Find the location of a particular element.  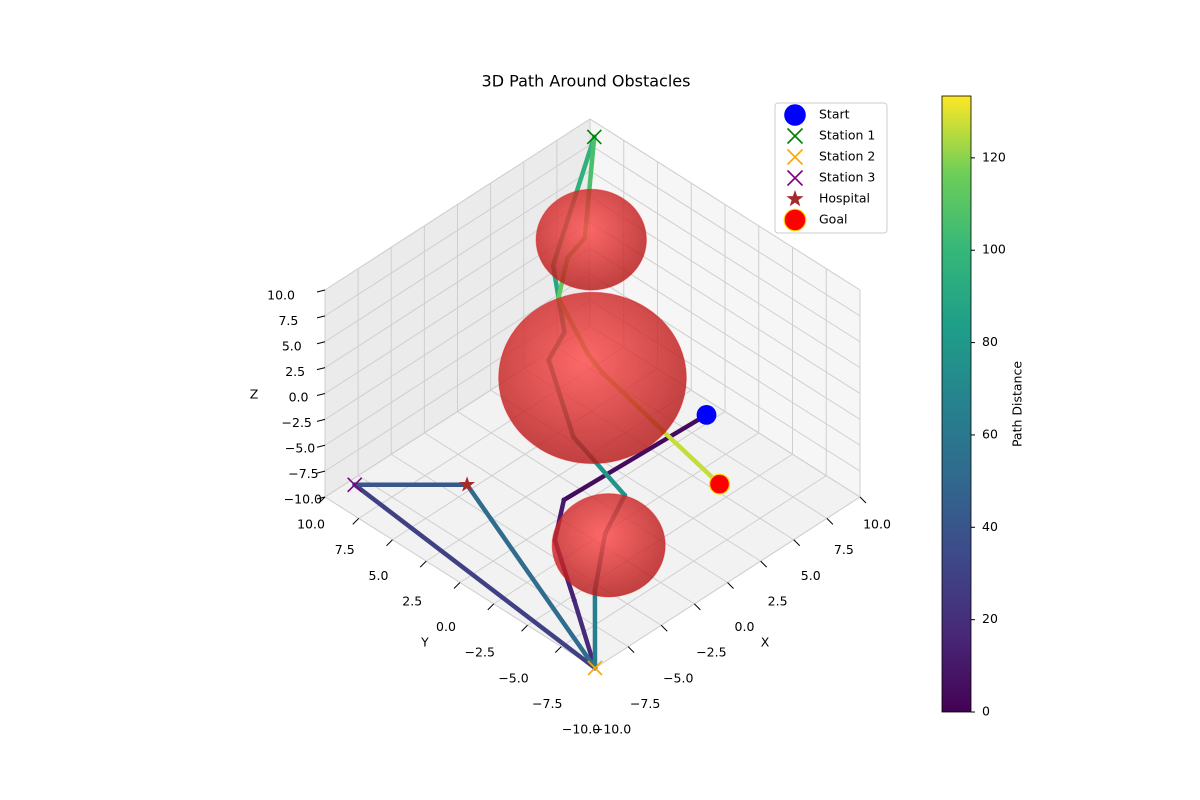

x-tick-label: −10.0 is located at coordinates (612, 729).